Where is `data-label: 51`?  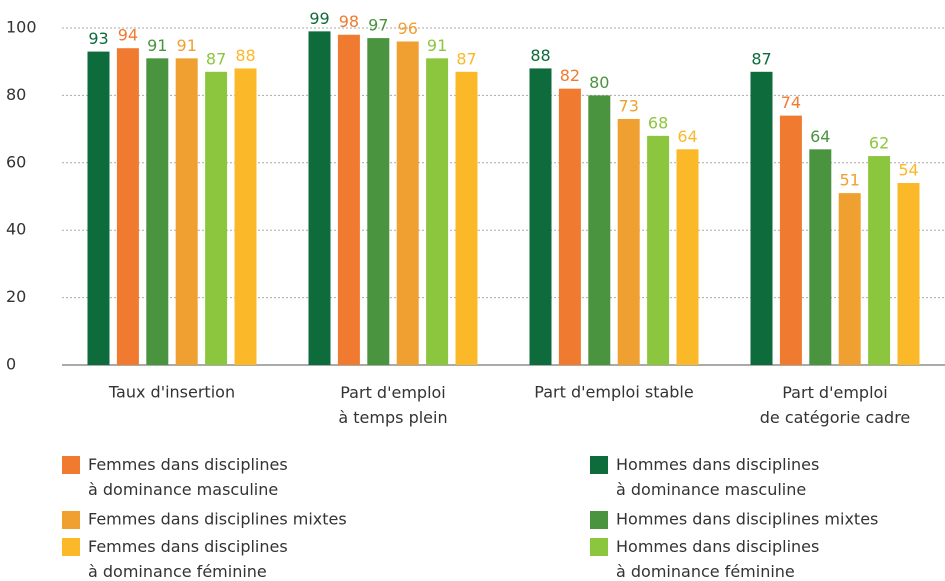 data-label: 51 is located at coordinates (850, 180).